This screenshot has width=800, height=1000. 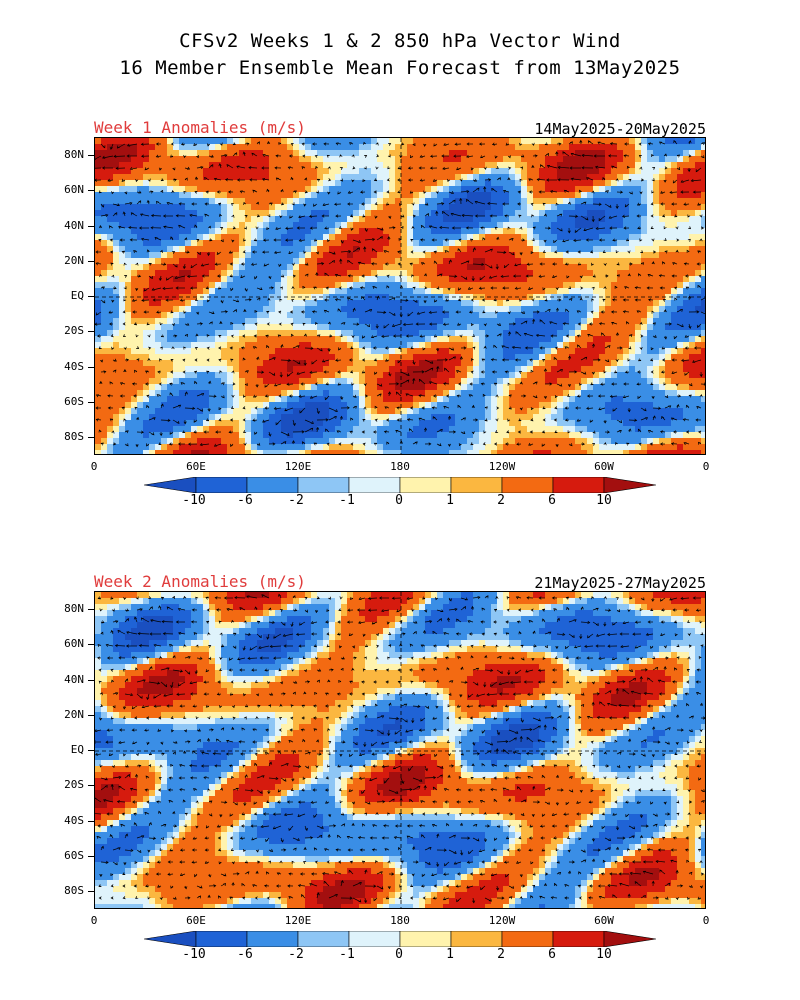 I want to click on colorbar-week1, so click(x=400, y=485).